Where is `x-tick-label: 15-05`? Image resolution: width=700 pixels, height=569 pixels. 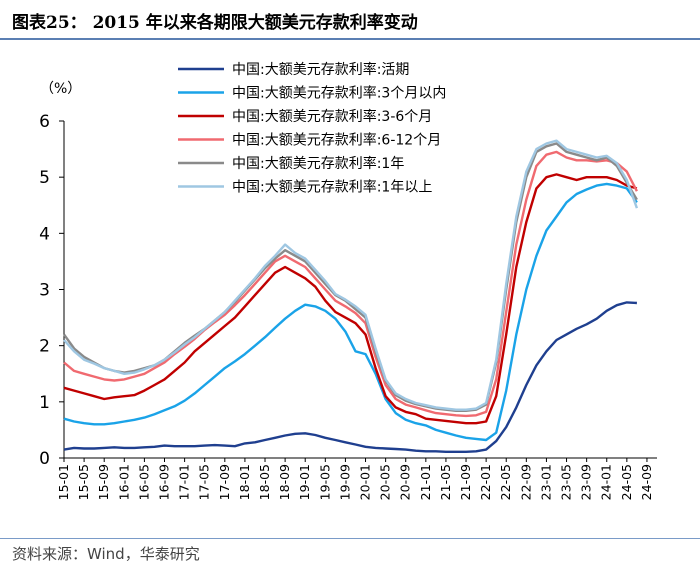
x-tick-label: 15-05 is located at coordinates (83, 482).